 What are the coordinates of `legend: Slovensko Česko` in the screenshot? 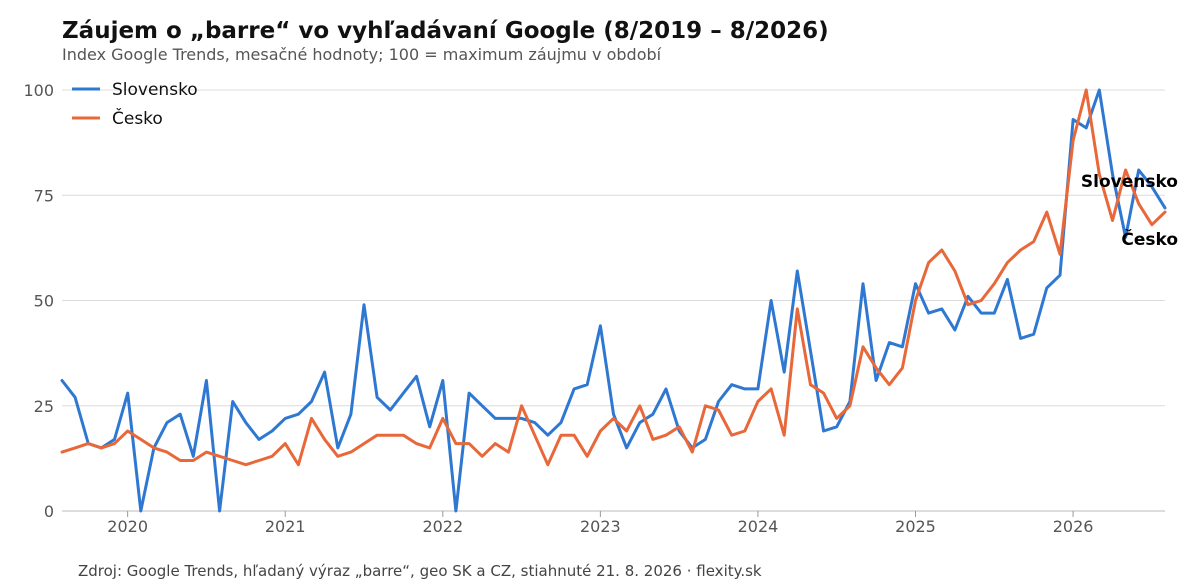 It's located at (135, 104).